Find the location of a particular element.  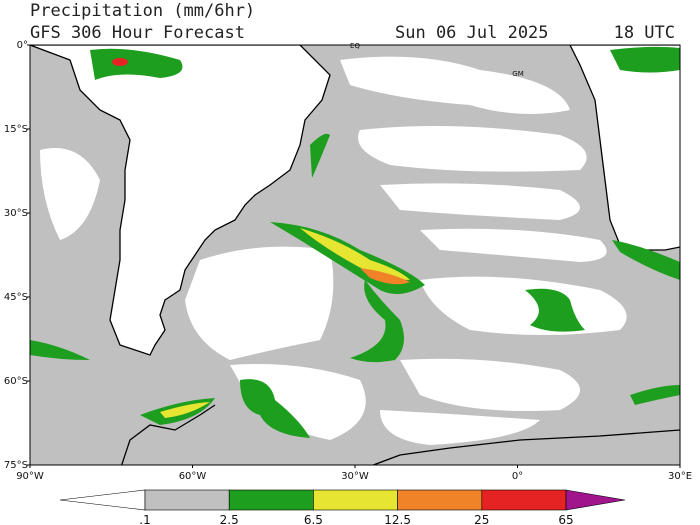

date: Sun 06 Jul 2025 is located at coordinates (472, 33).